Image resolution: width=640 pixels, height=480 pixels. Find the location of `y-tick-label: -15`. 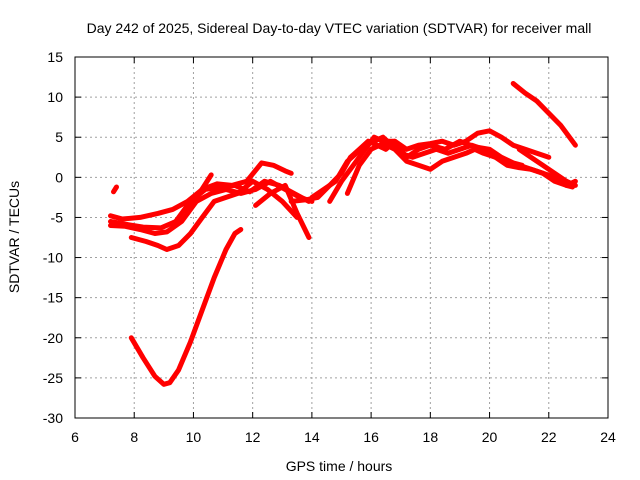

y-tick-label: -15 is located at coordinates (53, 298).